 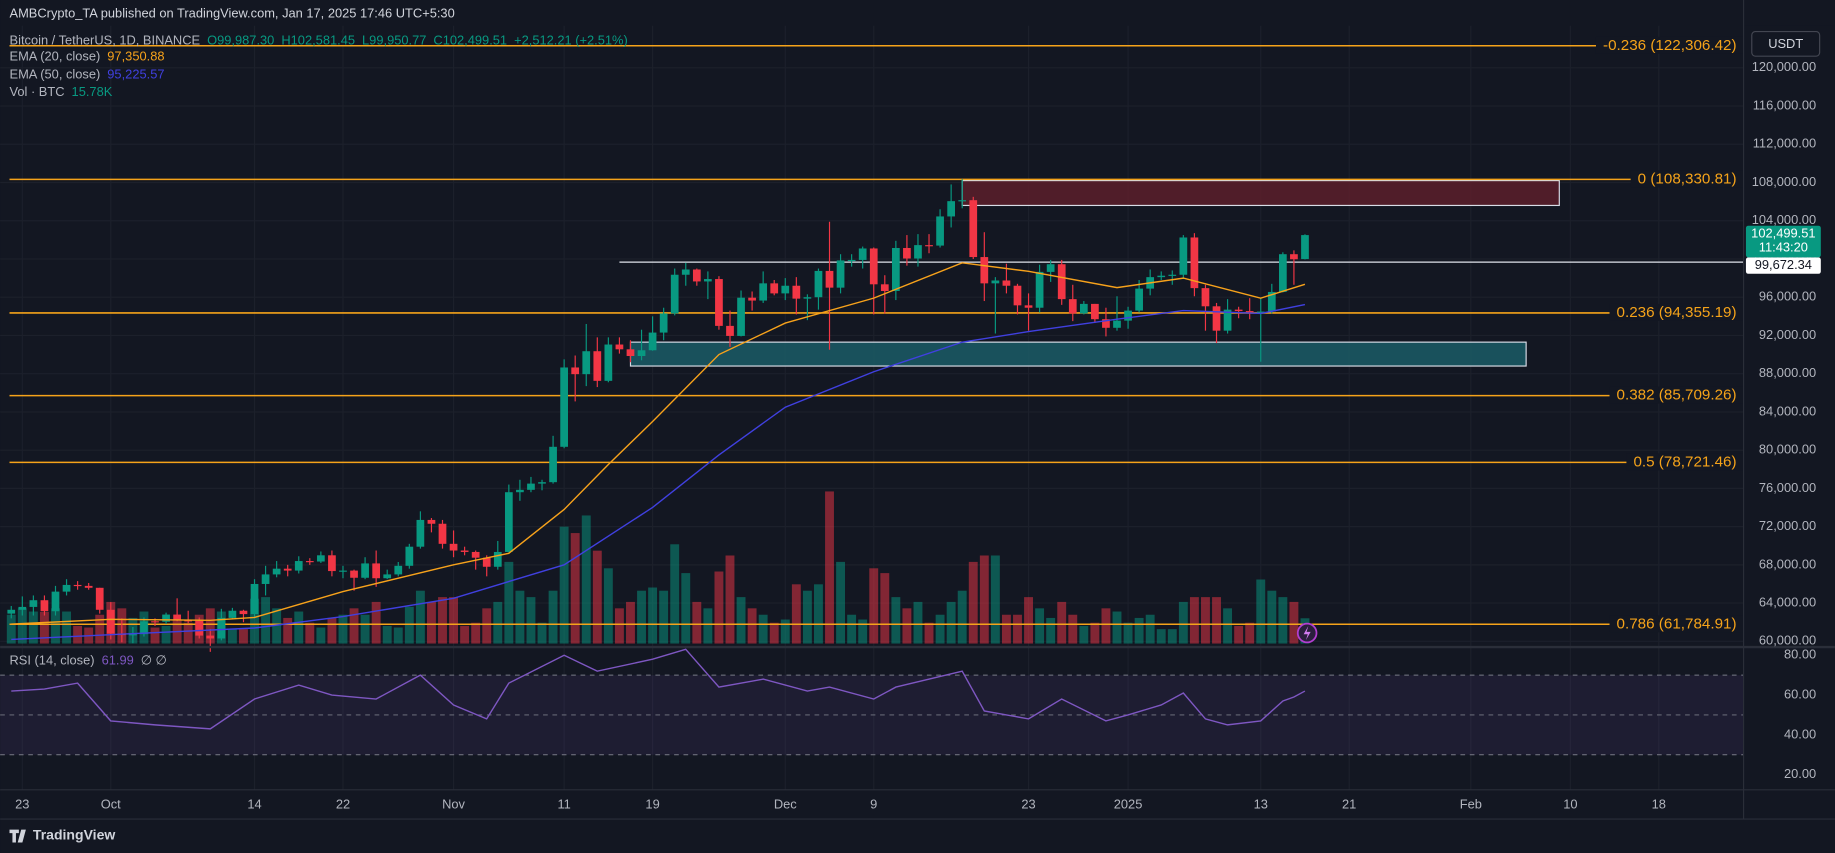 What do you see at coordinates (1800, 654) in the screenshot?
I see `rsi-tick-label: 80.00` at bounding box center [1800, 654].